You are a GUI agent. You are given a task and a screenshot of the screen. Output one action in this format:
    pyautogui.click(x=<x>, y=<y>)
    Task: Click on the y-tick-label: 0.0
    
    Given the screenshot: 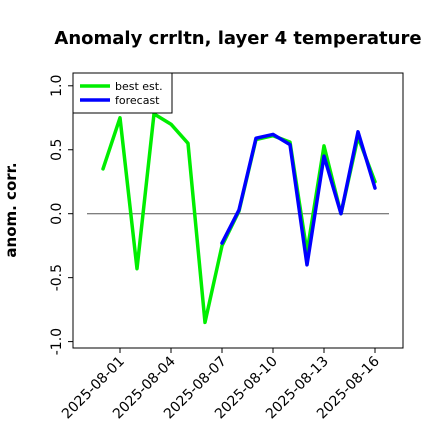 What is the action you would take?
    pyautogui.click(x=57, y=214)
    